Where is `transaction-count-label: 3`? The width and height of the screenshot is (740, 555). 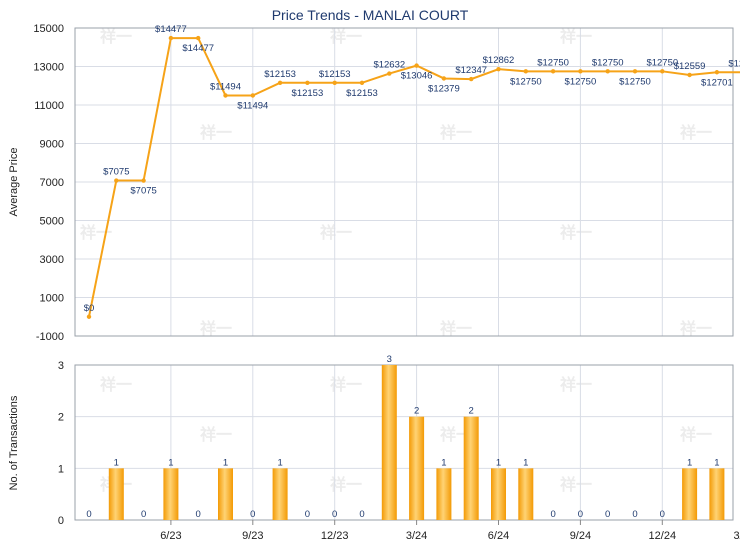
transaction-count-label: 3 is located at coordinates (389, 359).